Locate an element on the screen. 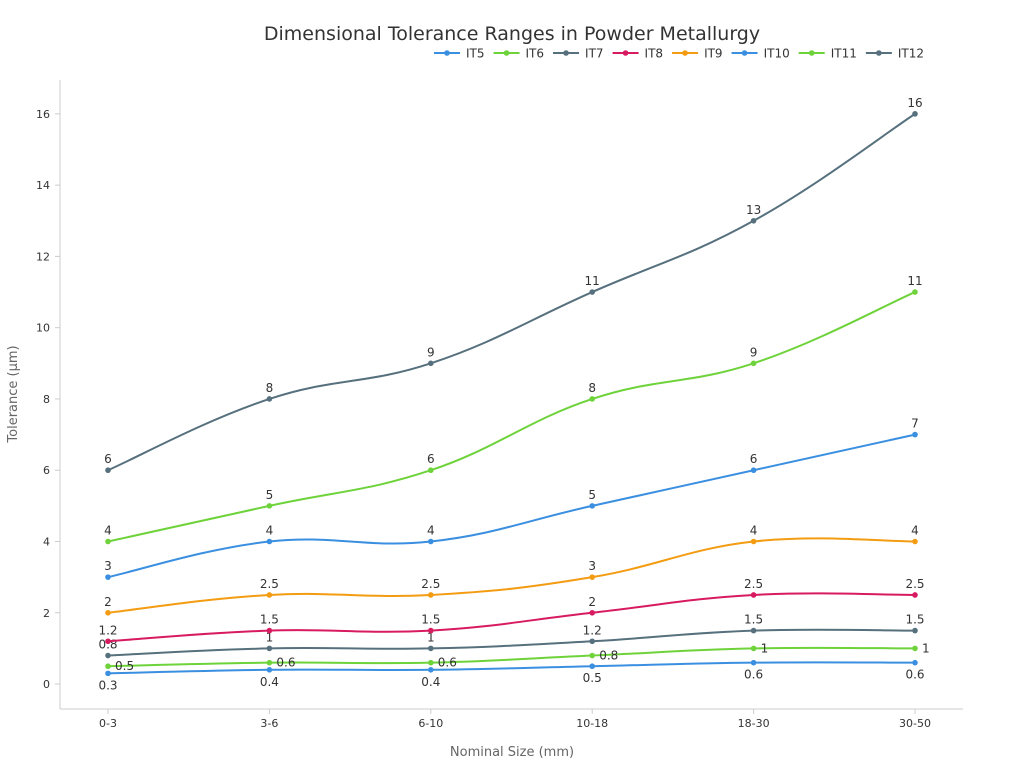 The width and height of the screenshot is (1024, 772). data-label: 13 is located at coordinates (753, 210).